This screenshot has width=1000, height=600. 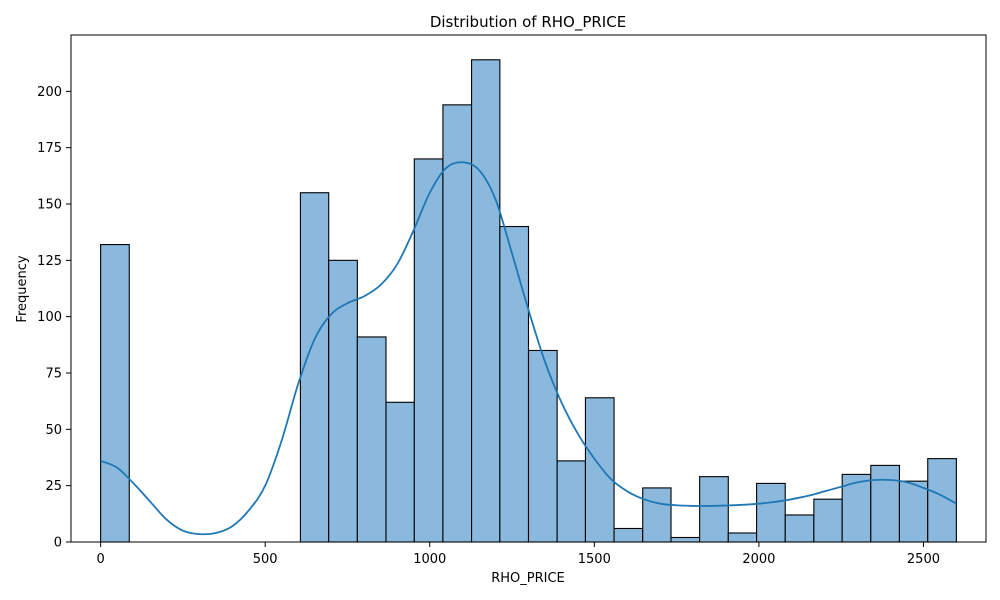 What do you see at coordinates (53, 430) in the screenshot?
I see `y-tick-label: 50` at bounding box center [53, 430].